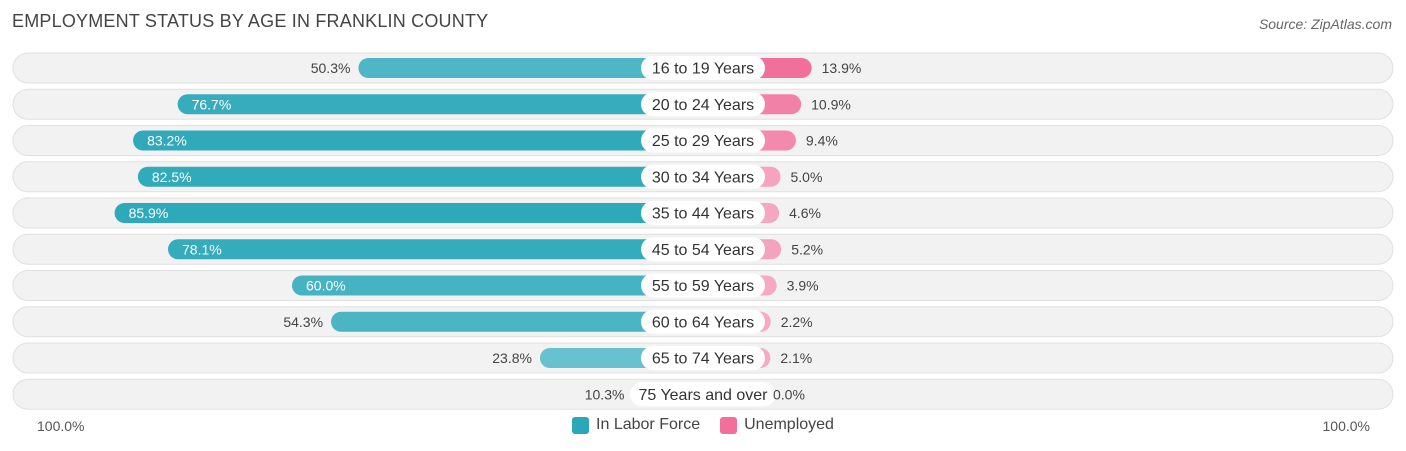 This screenshot has height=451, width=1406. What do you see at coordinates (822, 141) in the screenshot?
I see `value-label-unemployed: 9.4%` at bounding box center [822, 141].